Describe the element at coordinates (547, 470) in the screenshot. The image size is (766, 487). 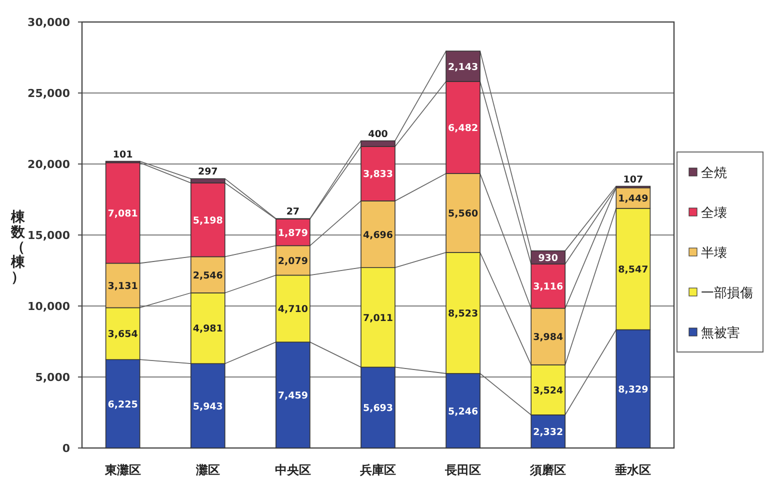
I see `x-tick-label: 須磨区` at that location.